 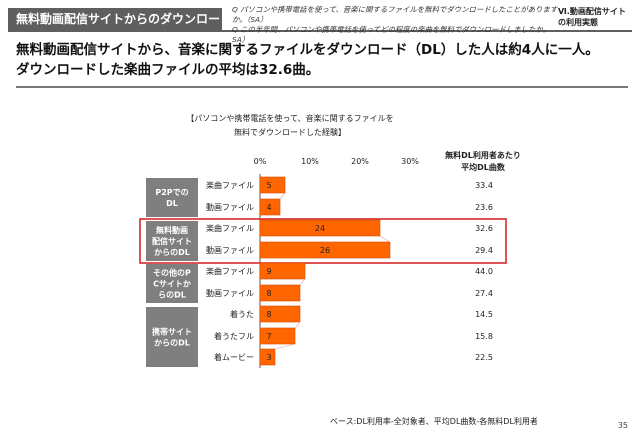 What do you see at coordinates (592, 17) in the screenshot?
I see `section-label: Ⅵ.動画配信サイトの利用実態` at bounding box center [592, 17].